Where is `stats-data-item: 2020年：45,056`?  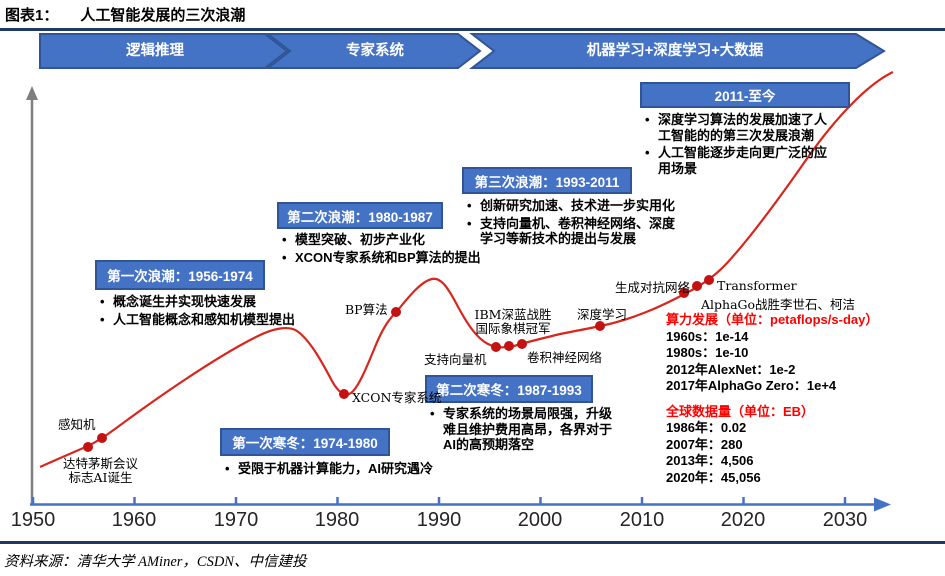
stats-data-item: 2020年：45,056 is located at coordinates (713, 477).